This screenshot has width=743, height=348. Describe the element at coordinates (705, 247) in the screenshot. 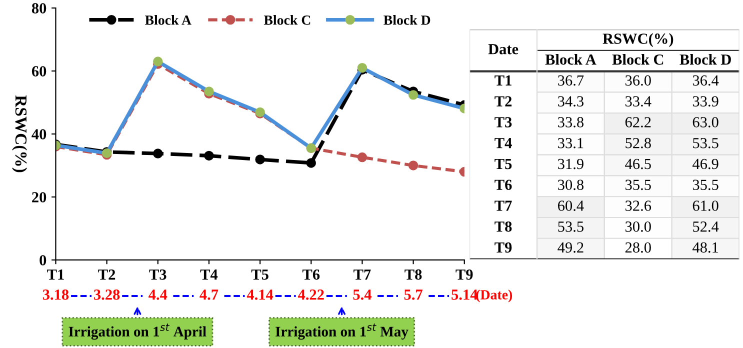

I see `data-label: 48.1` at that location.